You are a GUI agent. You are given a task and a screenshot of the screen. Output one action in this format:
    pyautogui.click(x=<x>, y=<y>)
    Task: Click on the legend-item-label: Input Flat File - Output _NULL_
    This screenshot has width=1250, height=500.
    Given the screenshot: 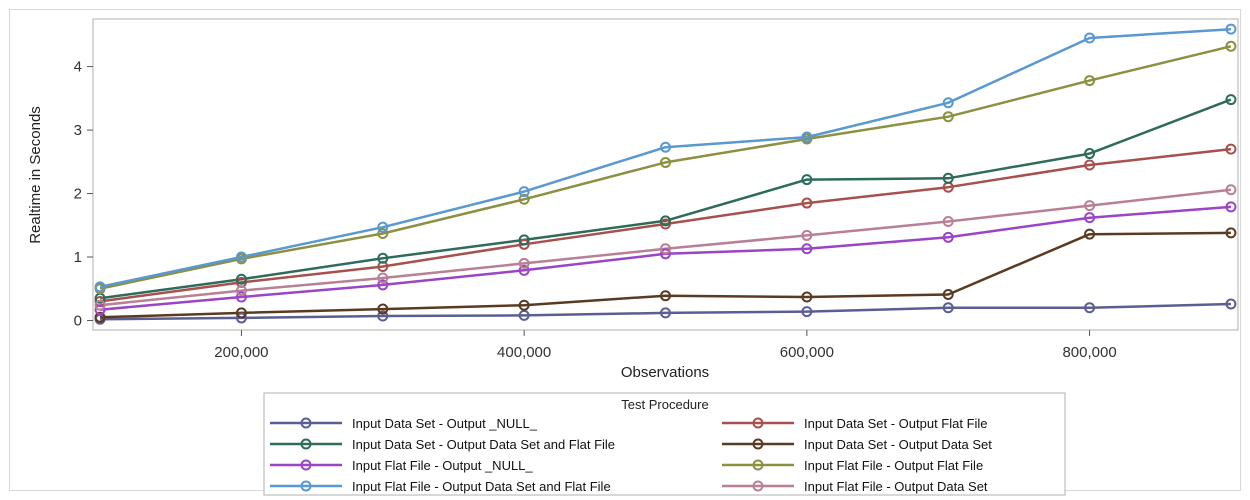 What is the action you would take?
    pyautogui.click(x=442, y=465)
    